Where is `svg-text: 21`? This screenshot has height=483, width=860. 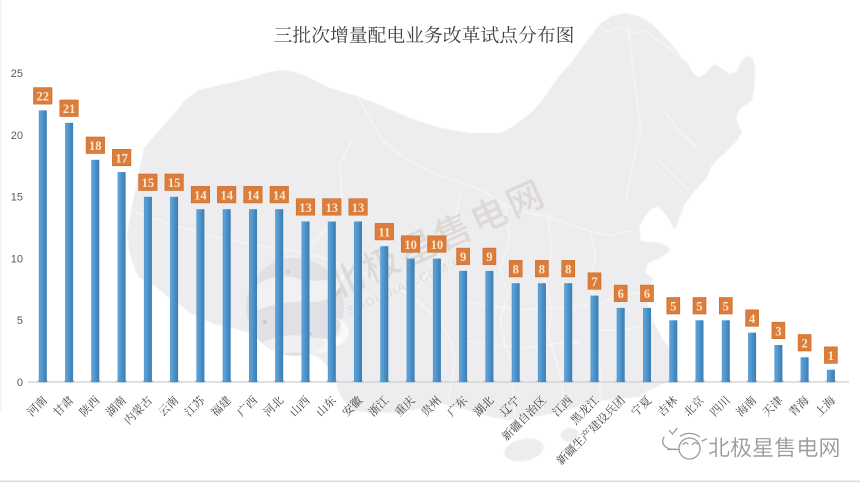 svg-text: 21 is located at coordinates (69, 109).